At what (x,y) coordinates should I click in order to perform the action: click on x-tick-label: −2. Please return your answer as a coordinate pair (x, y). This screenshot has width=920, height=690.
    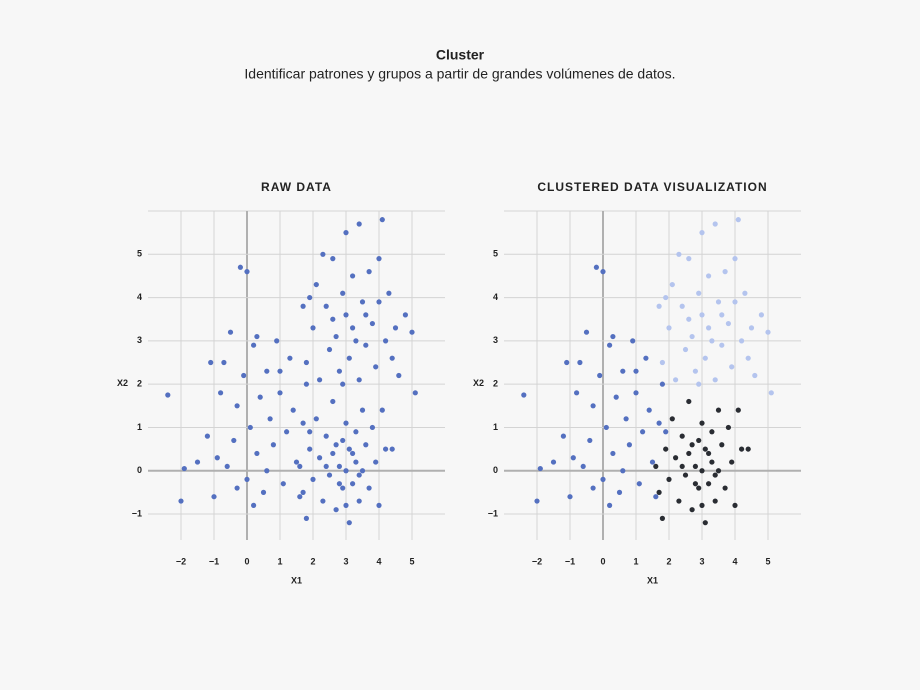
    Looking at the image, I should click on (181, 561).